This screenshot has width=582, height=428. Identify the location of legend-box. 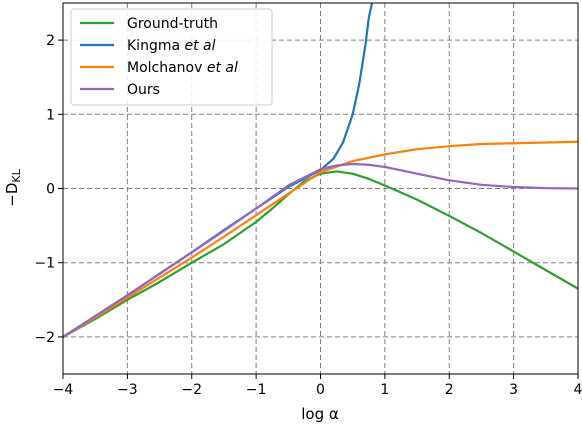
(171, 57).